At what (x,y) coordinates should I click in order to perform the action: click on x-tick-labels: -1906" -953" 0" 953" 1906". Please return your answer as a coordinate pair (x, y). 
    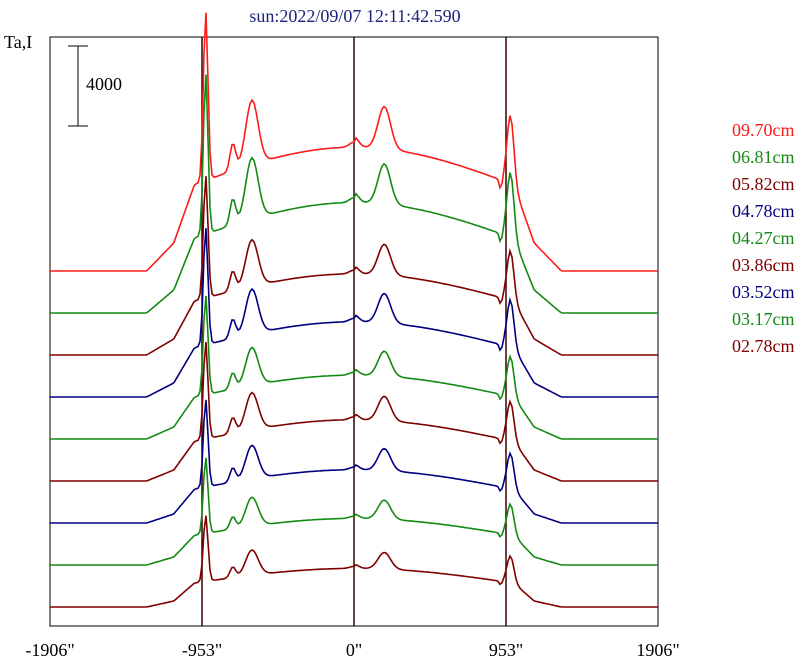
    Looking at the image, I should click on (352, 650).